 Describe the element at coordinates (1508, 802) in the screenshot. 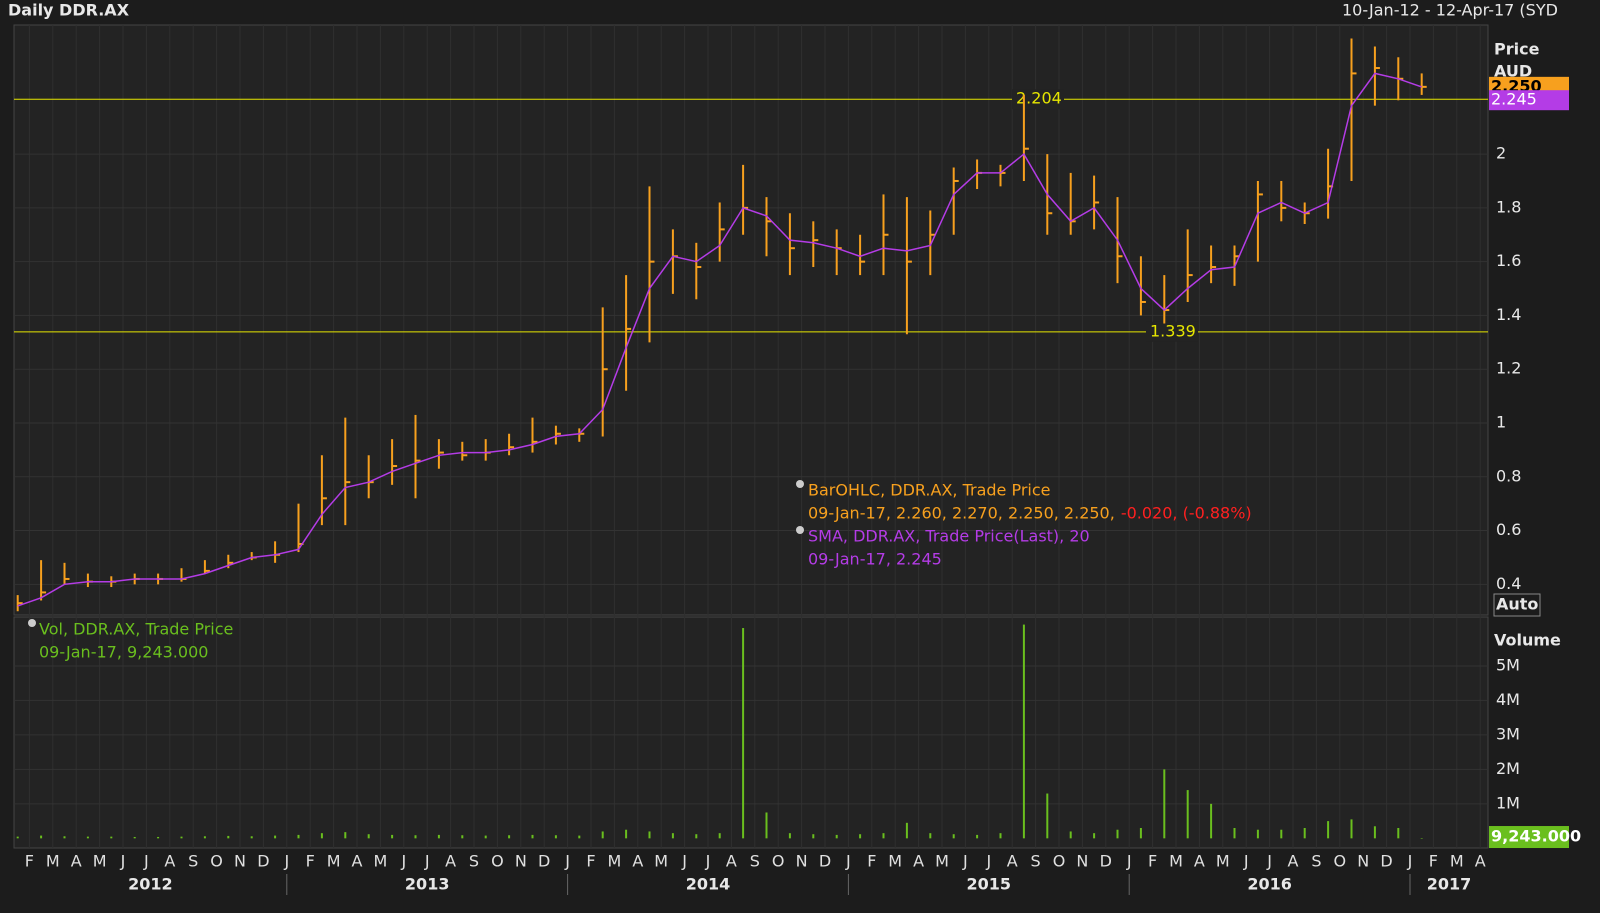

I see `y-tick-label: 1M` at that location.